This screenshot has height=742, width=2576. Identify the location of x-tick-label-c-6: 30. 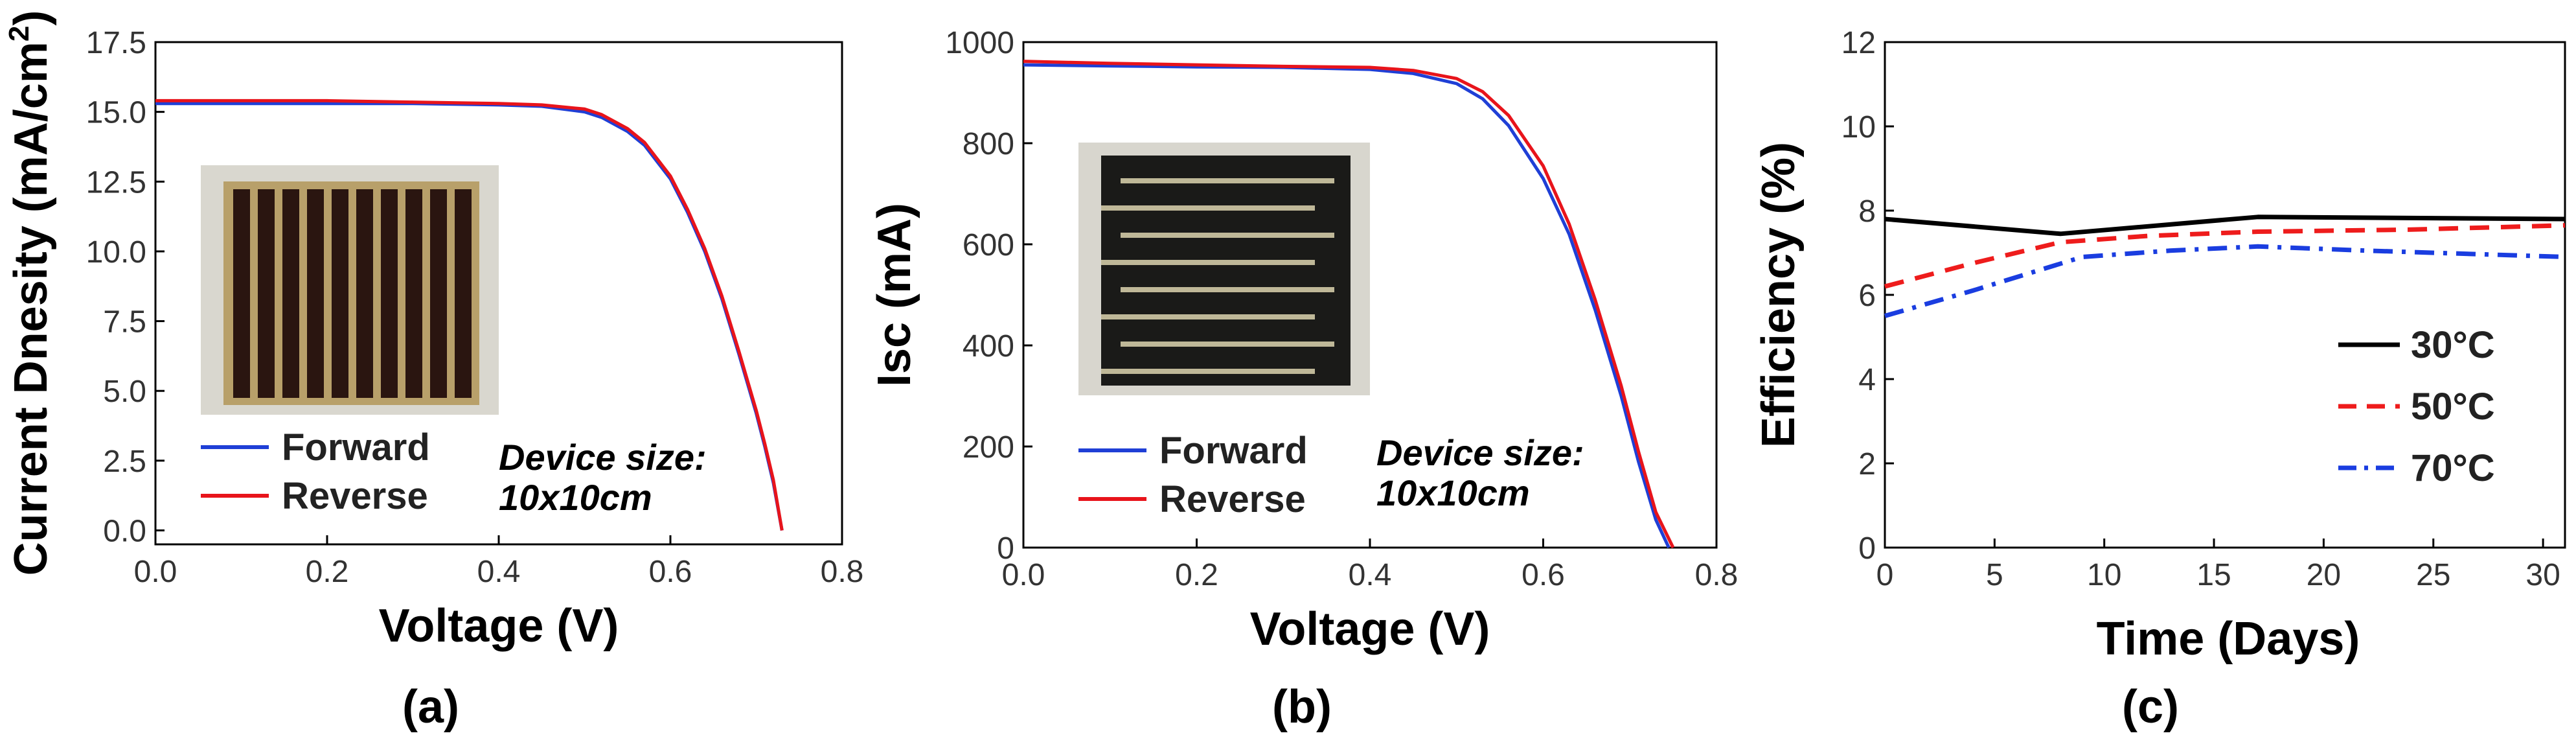
(2542, 575).